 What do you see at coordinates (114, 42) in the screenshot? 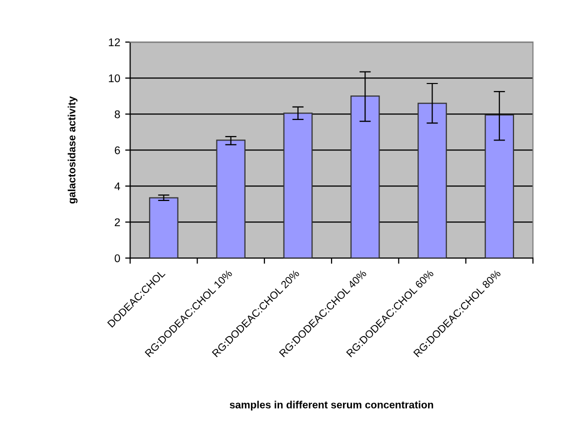
I see `y-tick-label: 12` at bounding box center [114, 42].